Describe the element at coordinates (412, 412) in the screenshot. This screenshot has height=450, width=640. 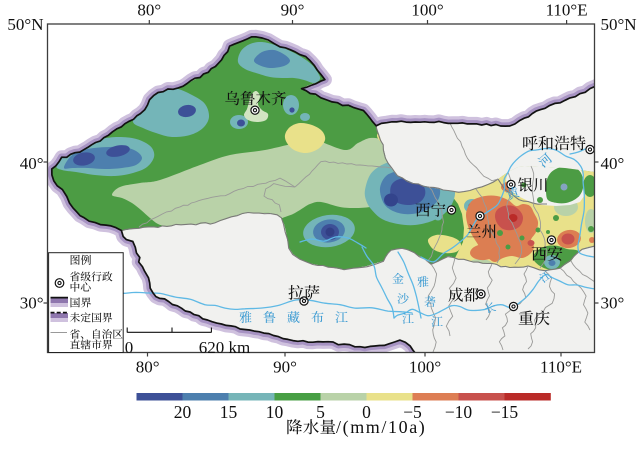
I see `svg-text: −5` at that location.